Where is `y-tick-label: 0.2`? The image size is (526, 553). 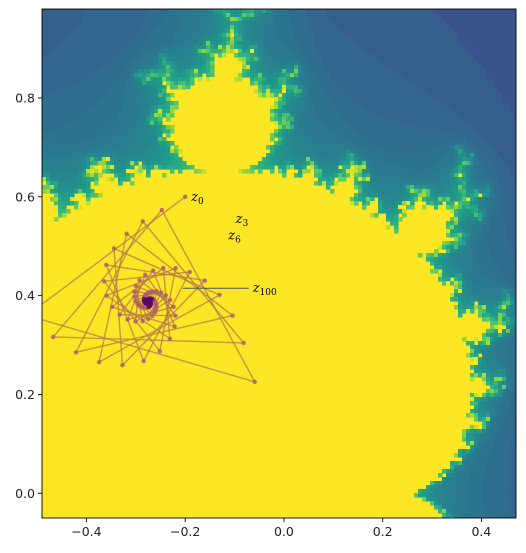 y-tick-label: 0.2 is located at coordinates (25, 394).